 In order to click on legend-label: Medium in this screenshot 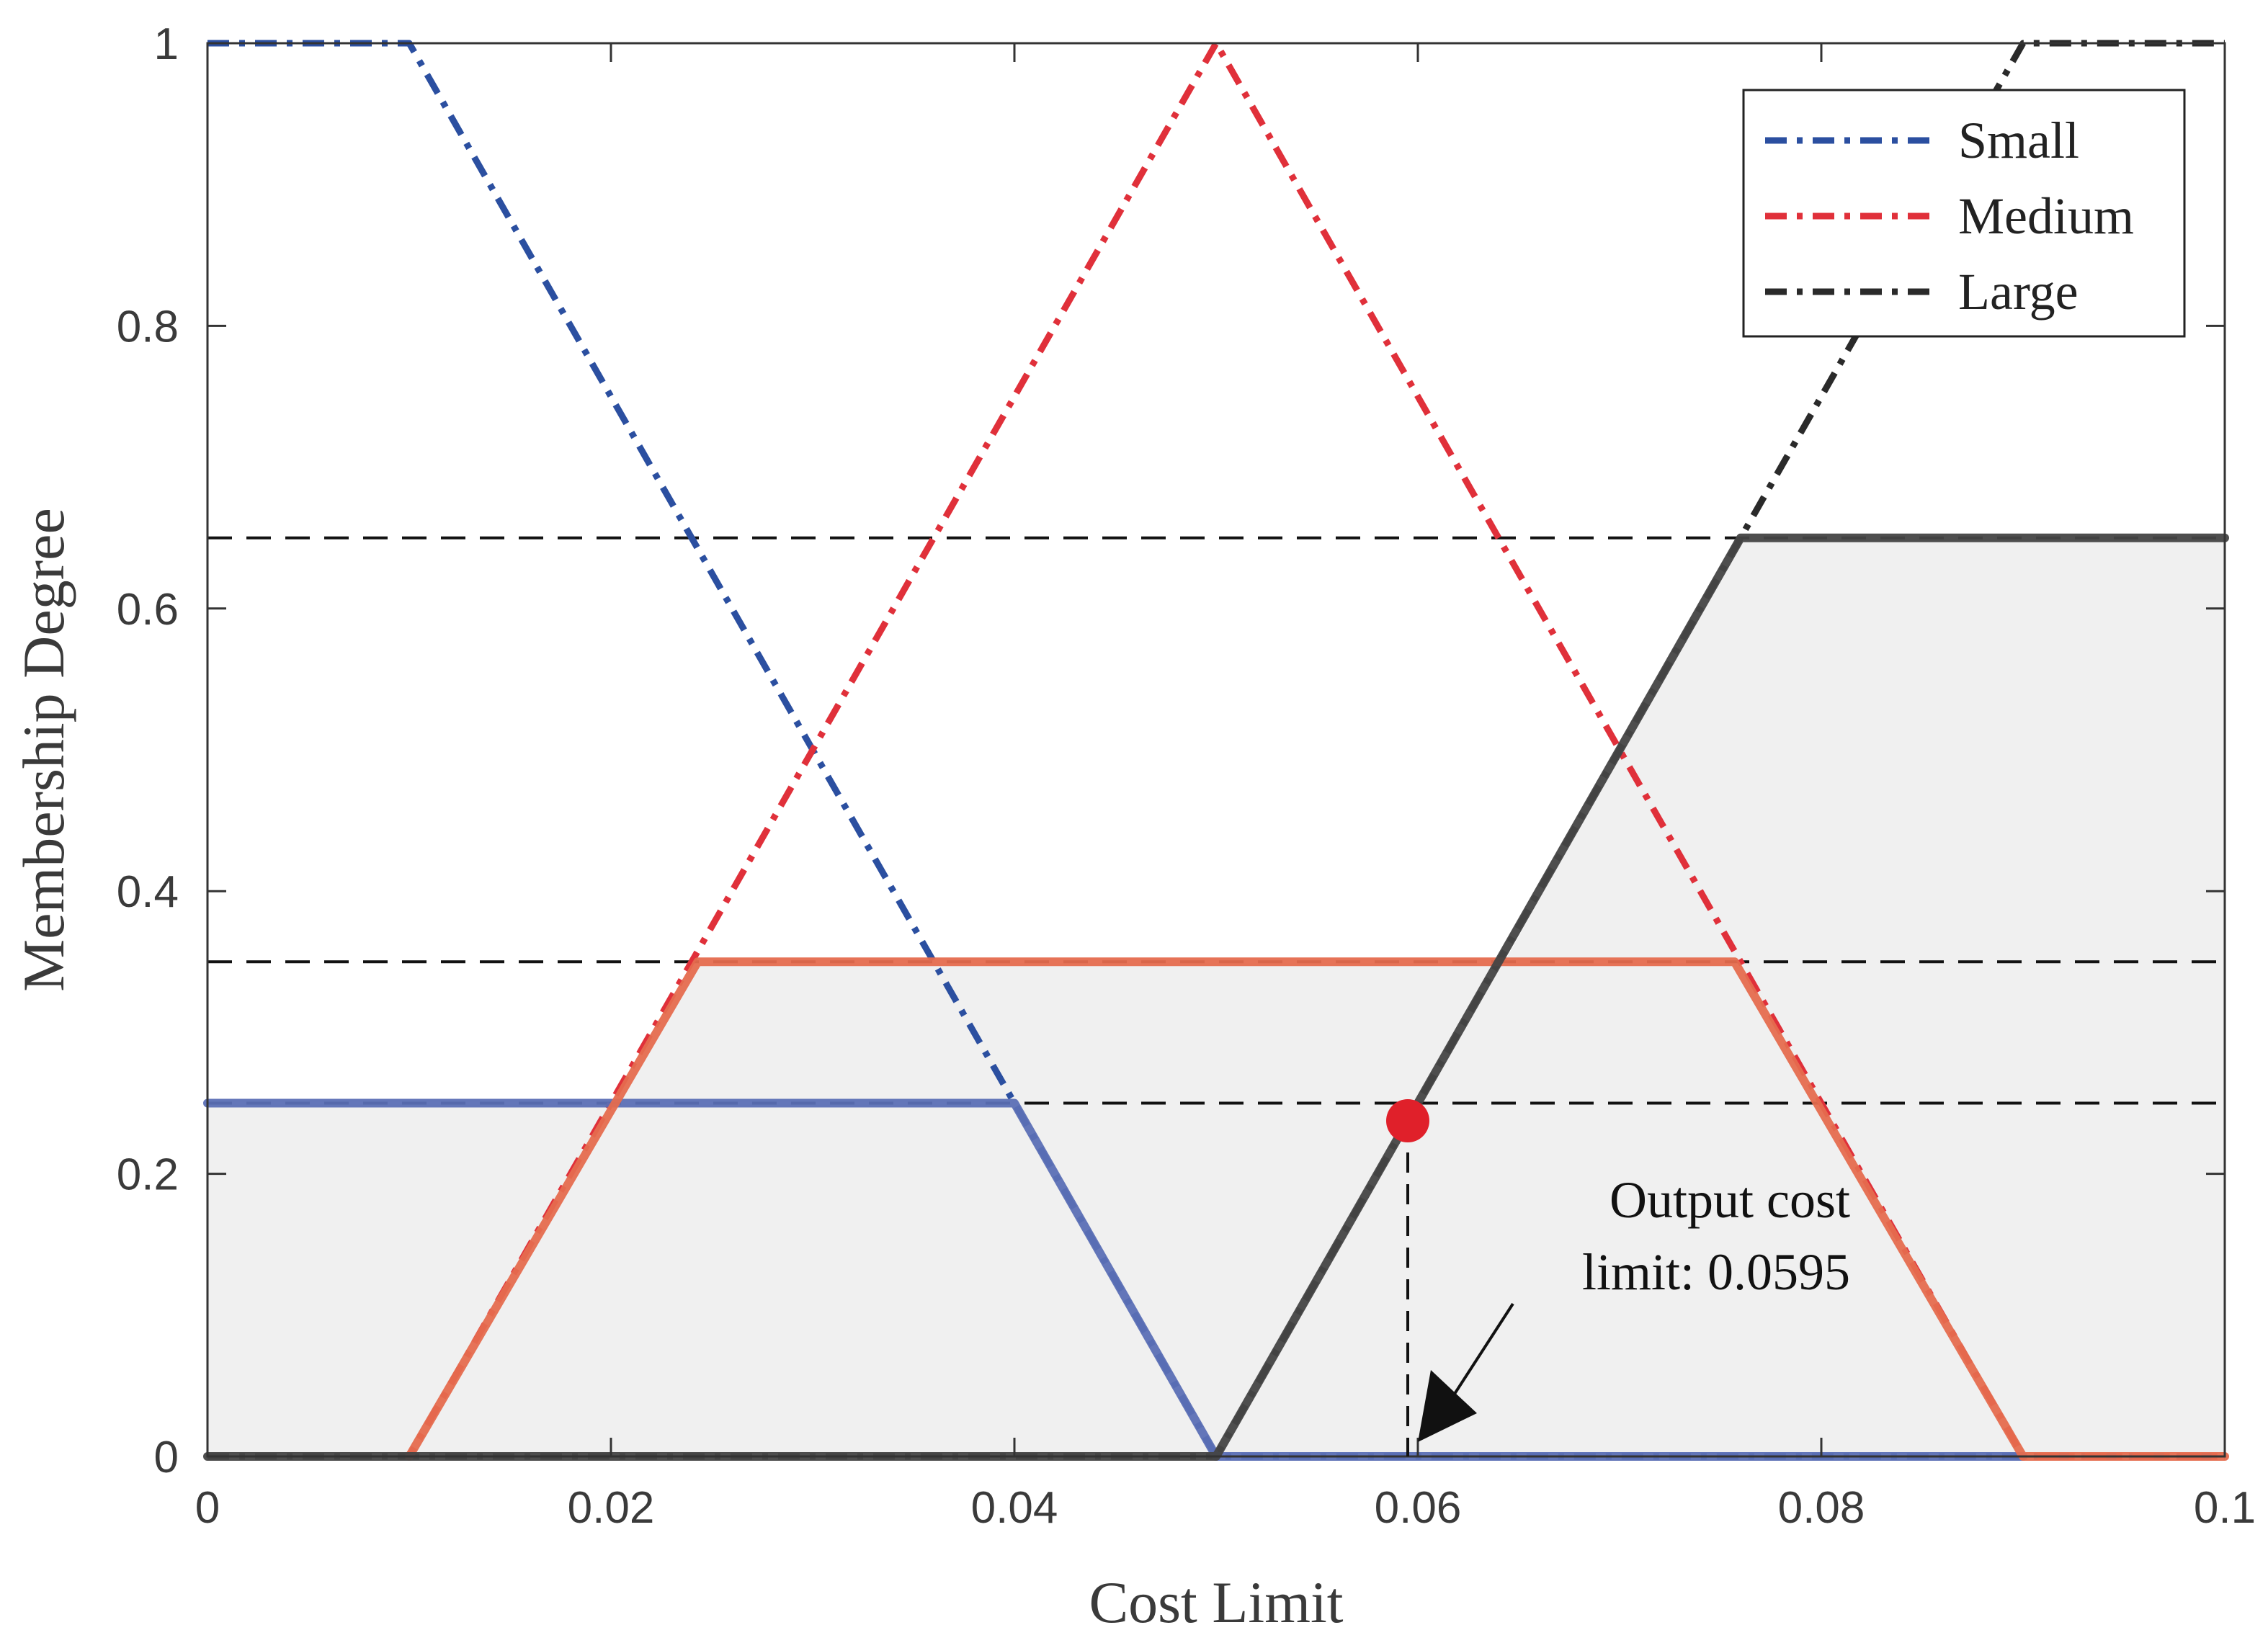, I will do `click(2046, 216)`.